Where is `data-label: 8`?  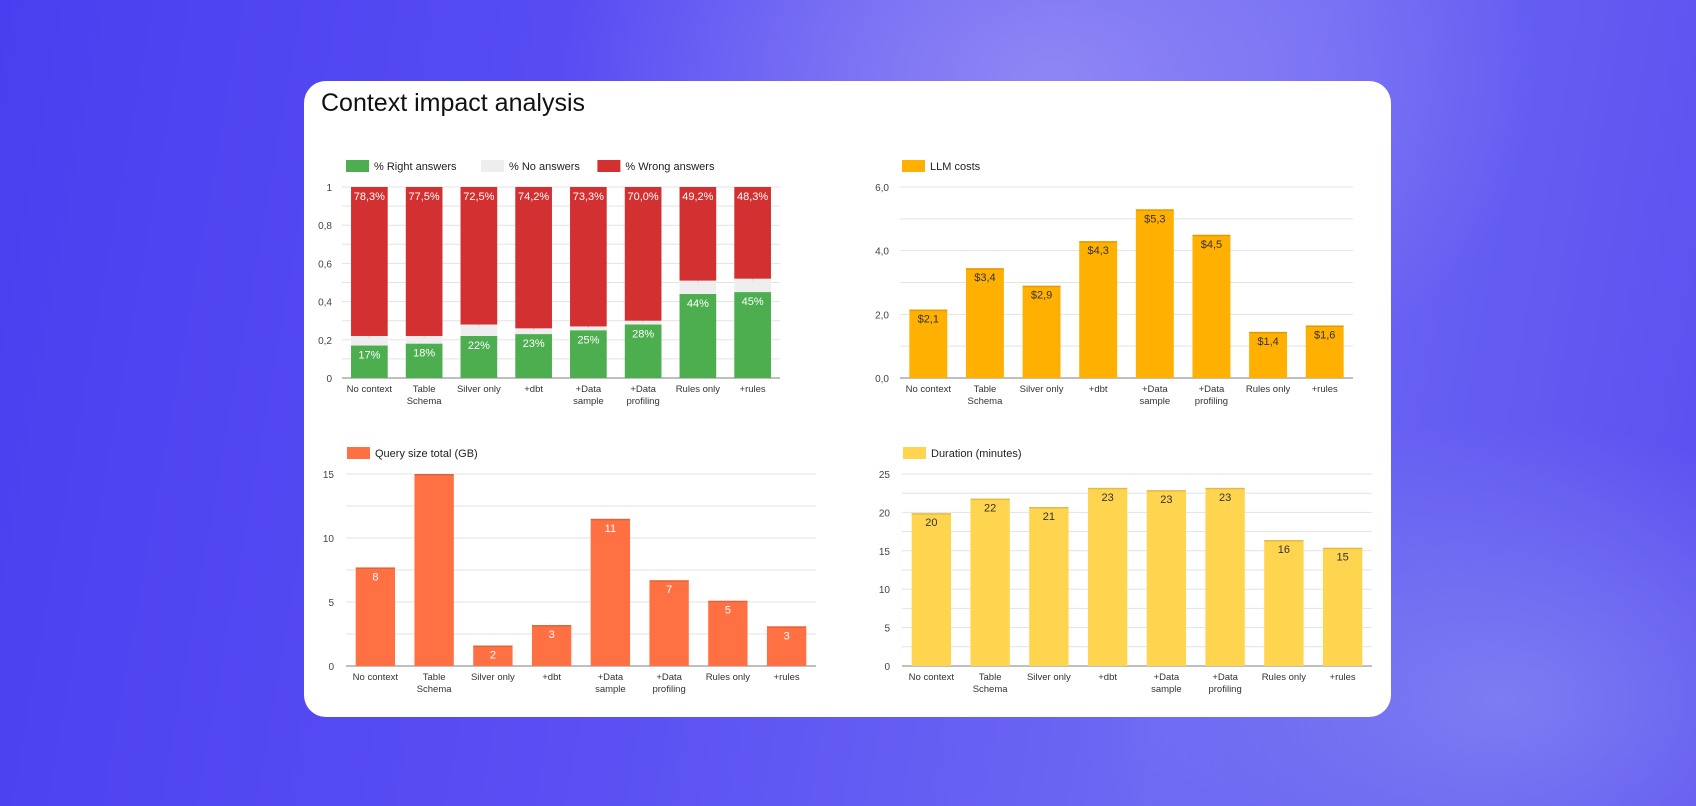
data-label: 8 is located at coordinates (375, 577).